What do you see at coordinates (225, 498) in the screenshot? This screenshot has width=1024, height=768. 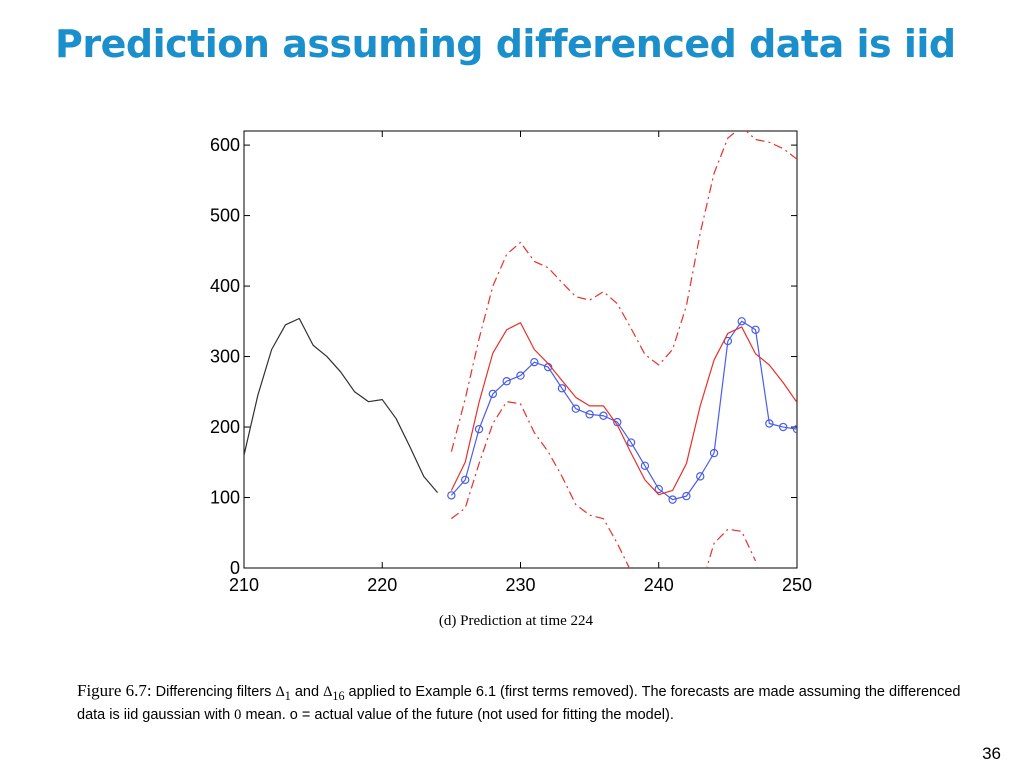 I see `y-tick-label: 100` at bounding box center [225, 498].